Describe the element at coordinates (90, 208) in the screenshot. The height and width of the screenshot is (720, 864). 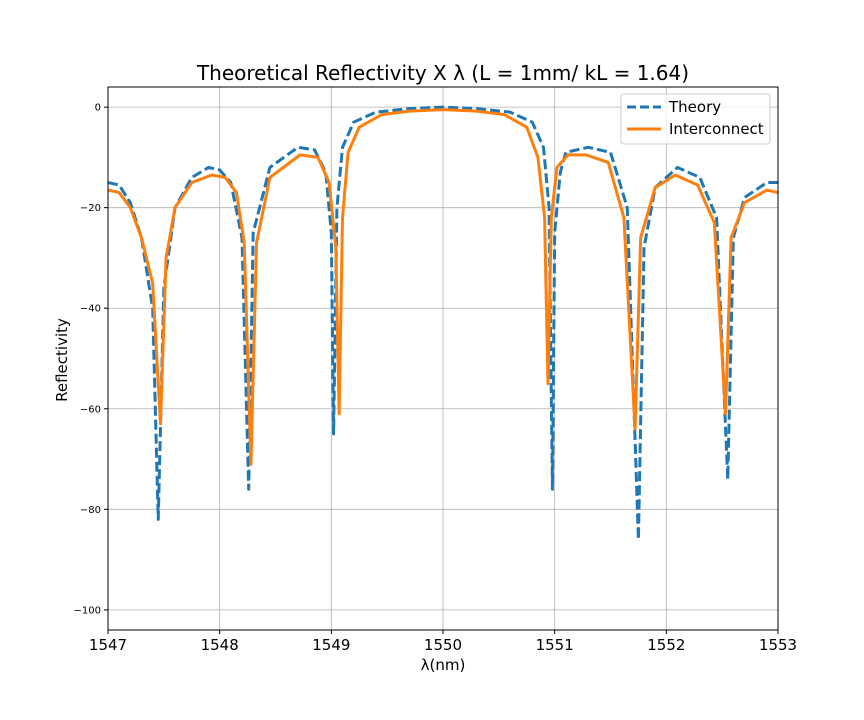
I see `y-tick-label: −20` at that location.